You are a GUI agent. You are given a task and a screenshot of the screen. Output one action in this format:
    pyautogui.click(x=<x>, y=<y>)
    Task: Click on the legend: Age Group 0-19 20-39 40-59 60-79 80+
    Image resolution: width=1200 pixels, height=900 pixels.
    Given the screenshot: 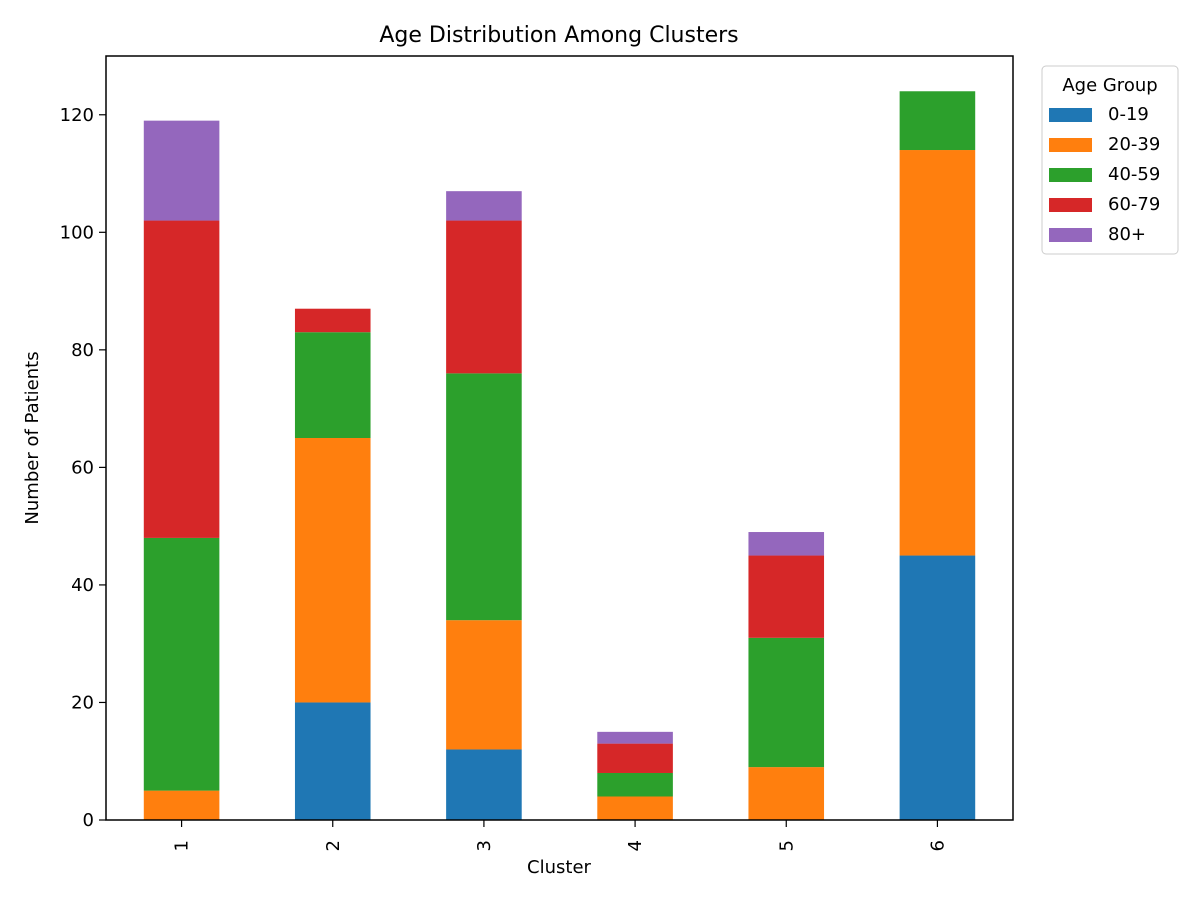 What is the action you would take?
    pyautogui.click(x=1110, y=160)
    